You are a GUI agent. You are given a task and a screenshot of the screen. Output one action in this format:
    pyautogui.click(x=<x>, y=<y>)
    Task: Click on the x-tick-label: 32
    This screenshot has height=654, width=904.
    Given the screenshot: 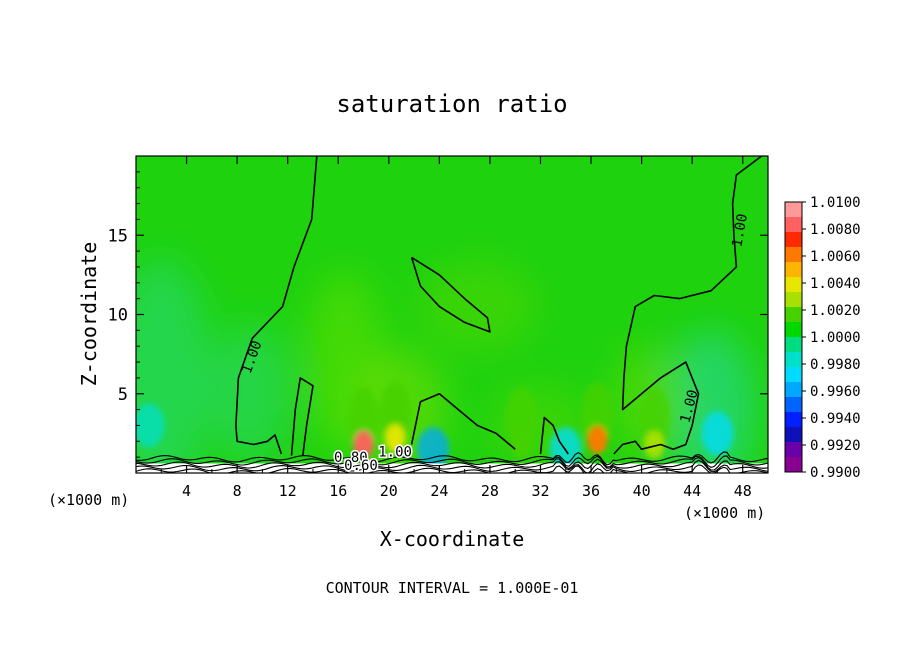 What is the action you would take?
    pyautogui.click(x=540, y=491)
    